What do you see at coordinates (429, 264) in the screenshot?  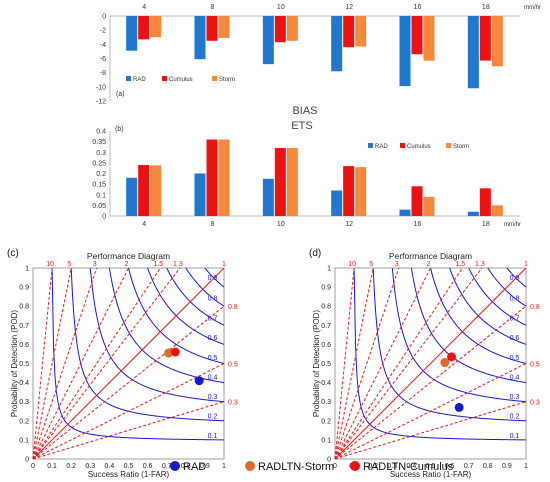 I see `bias-label: 2` at bounding box center [429, 264].